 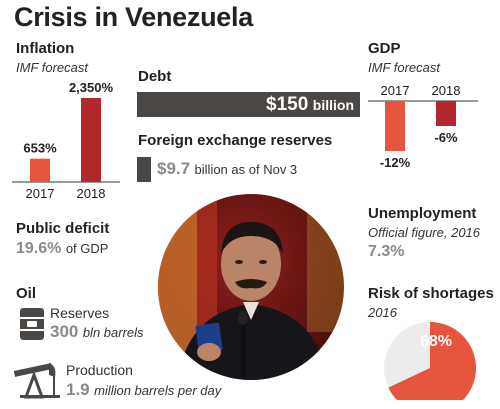 I want to click on fx-reserves-bar, so click(x=144, y=169).